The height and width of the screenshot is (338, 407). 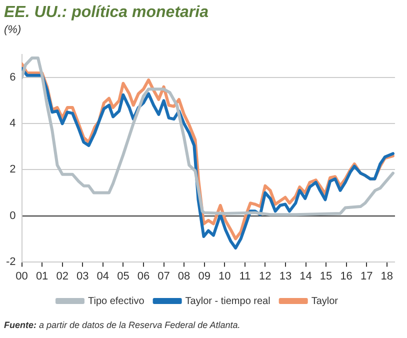 I want to click on x-tick-label: 12, so click(x=265, y=276).